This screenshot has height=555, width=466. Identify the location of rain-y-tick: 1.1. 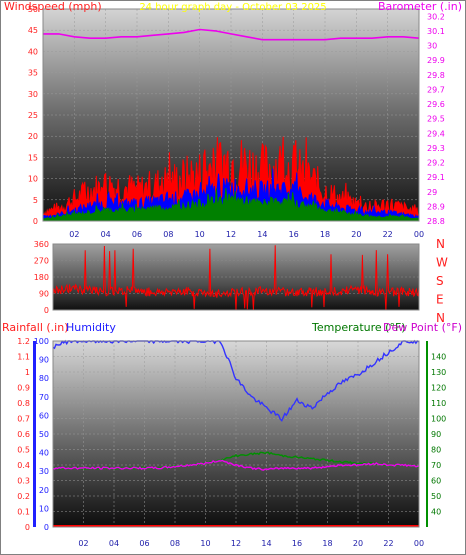
(23, 357).